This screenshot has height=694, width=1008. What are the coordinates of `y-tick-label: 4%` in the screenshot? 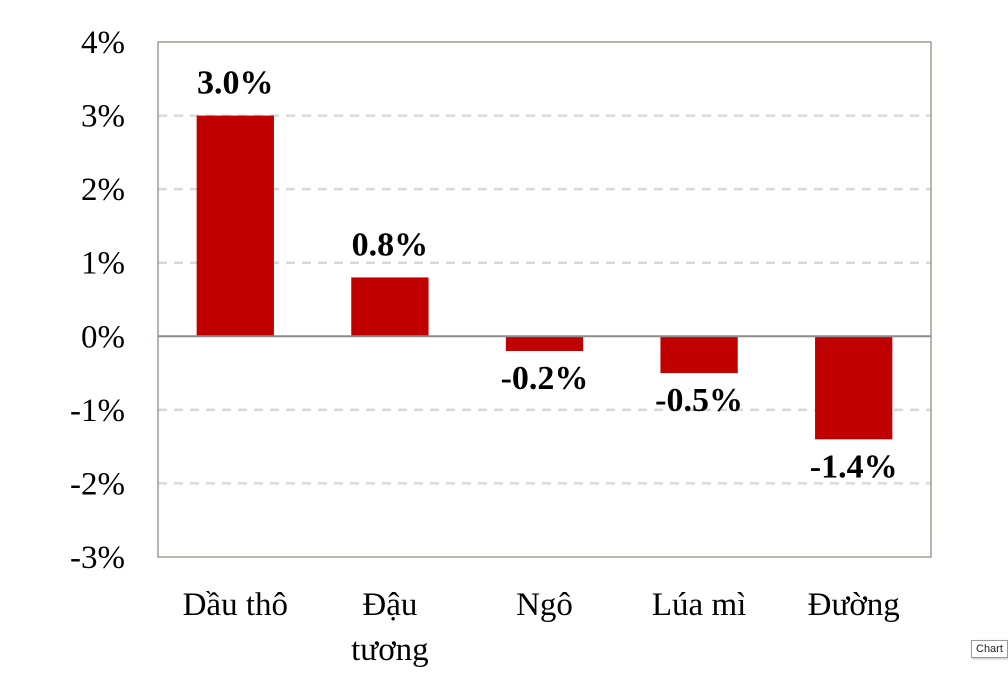 It's located at (103, 43).